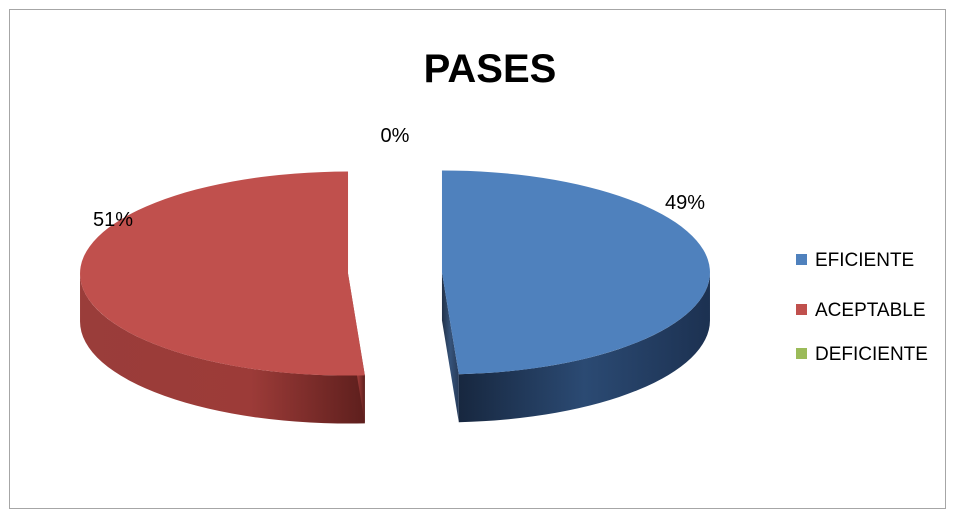  What do you see at coordinates (864, 260) in the screenshot?
I see `legend-label-eficiente: EFICIENTE` at bounding box center [864, 260].